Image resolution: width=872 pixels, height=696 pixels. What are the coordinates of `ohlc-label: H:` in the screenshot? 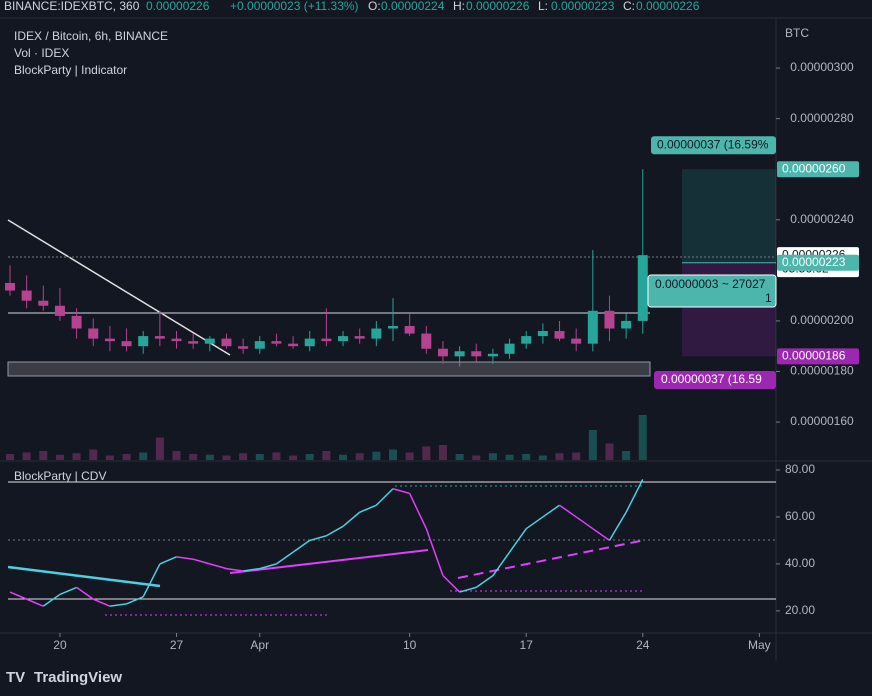 It's located at (459, 6).